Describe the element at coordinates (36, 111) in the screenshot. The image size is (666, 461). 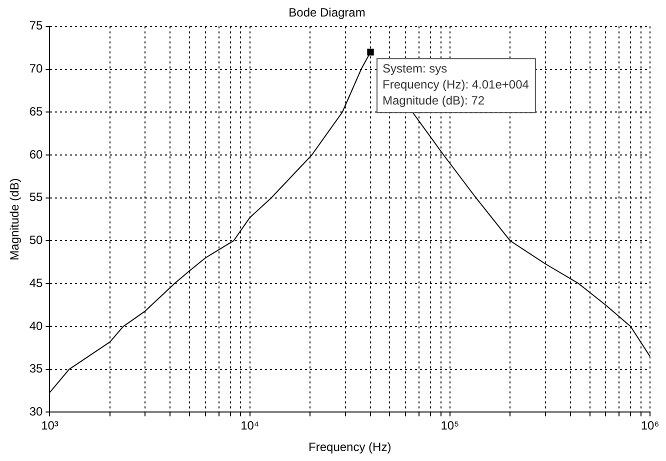
I see `y-tick-label: 65` at that location.